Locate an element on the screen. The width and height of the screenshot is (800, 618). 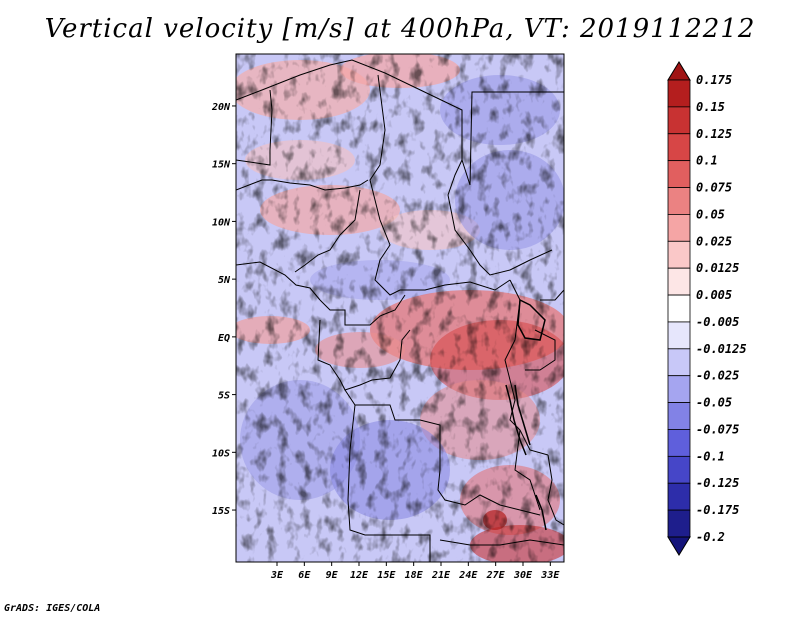
lat-tick-label: 15S is located at coordinates (221, 511).